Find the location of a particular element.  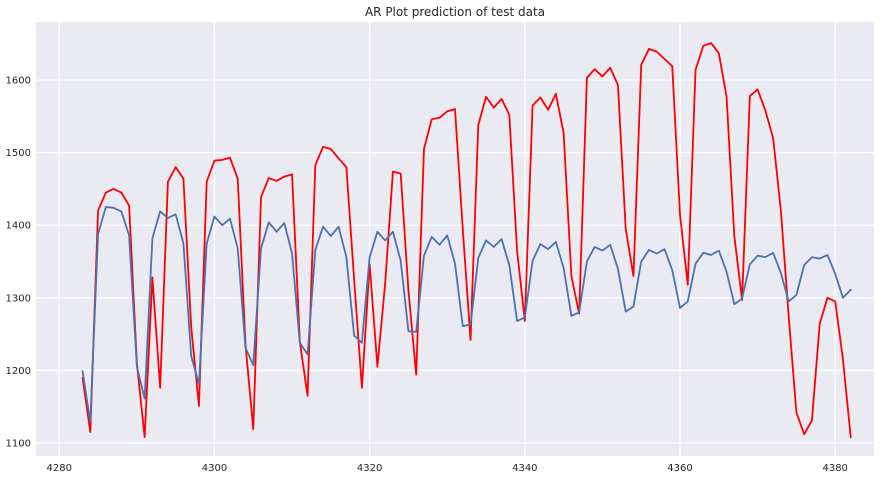

y-tick-label: 1200 is located at coordinates (18, 371).